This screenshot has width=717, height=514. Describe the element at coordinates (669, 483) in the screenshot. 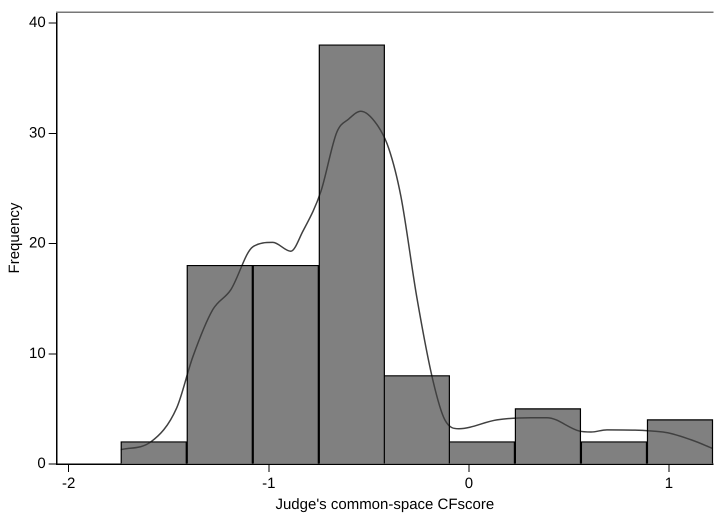

I see `x-tick-label: 1` at that location.